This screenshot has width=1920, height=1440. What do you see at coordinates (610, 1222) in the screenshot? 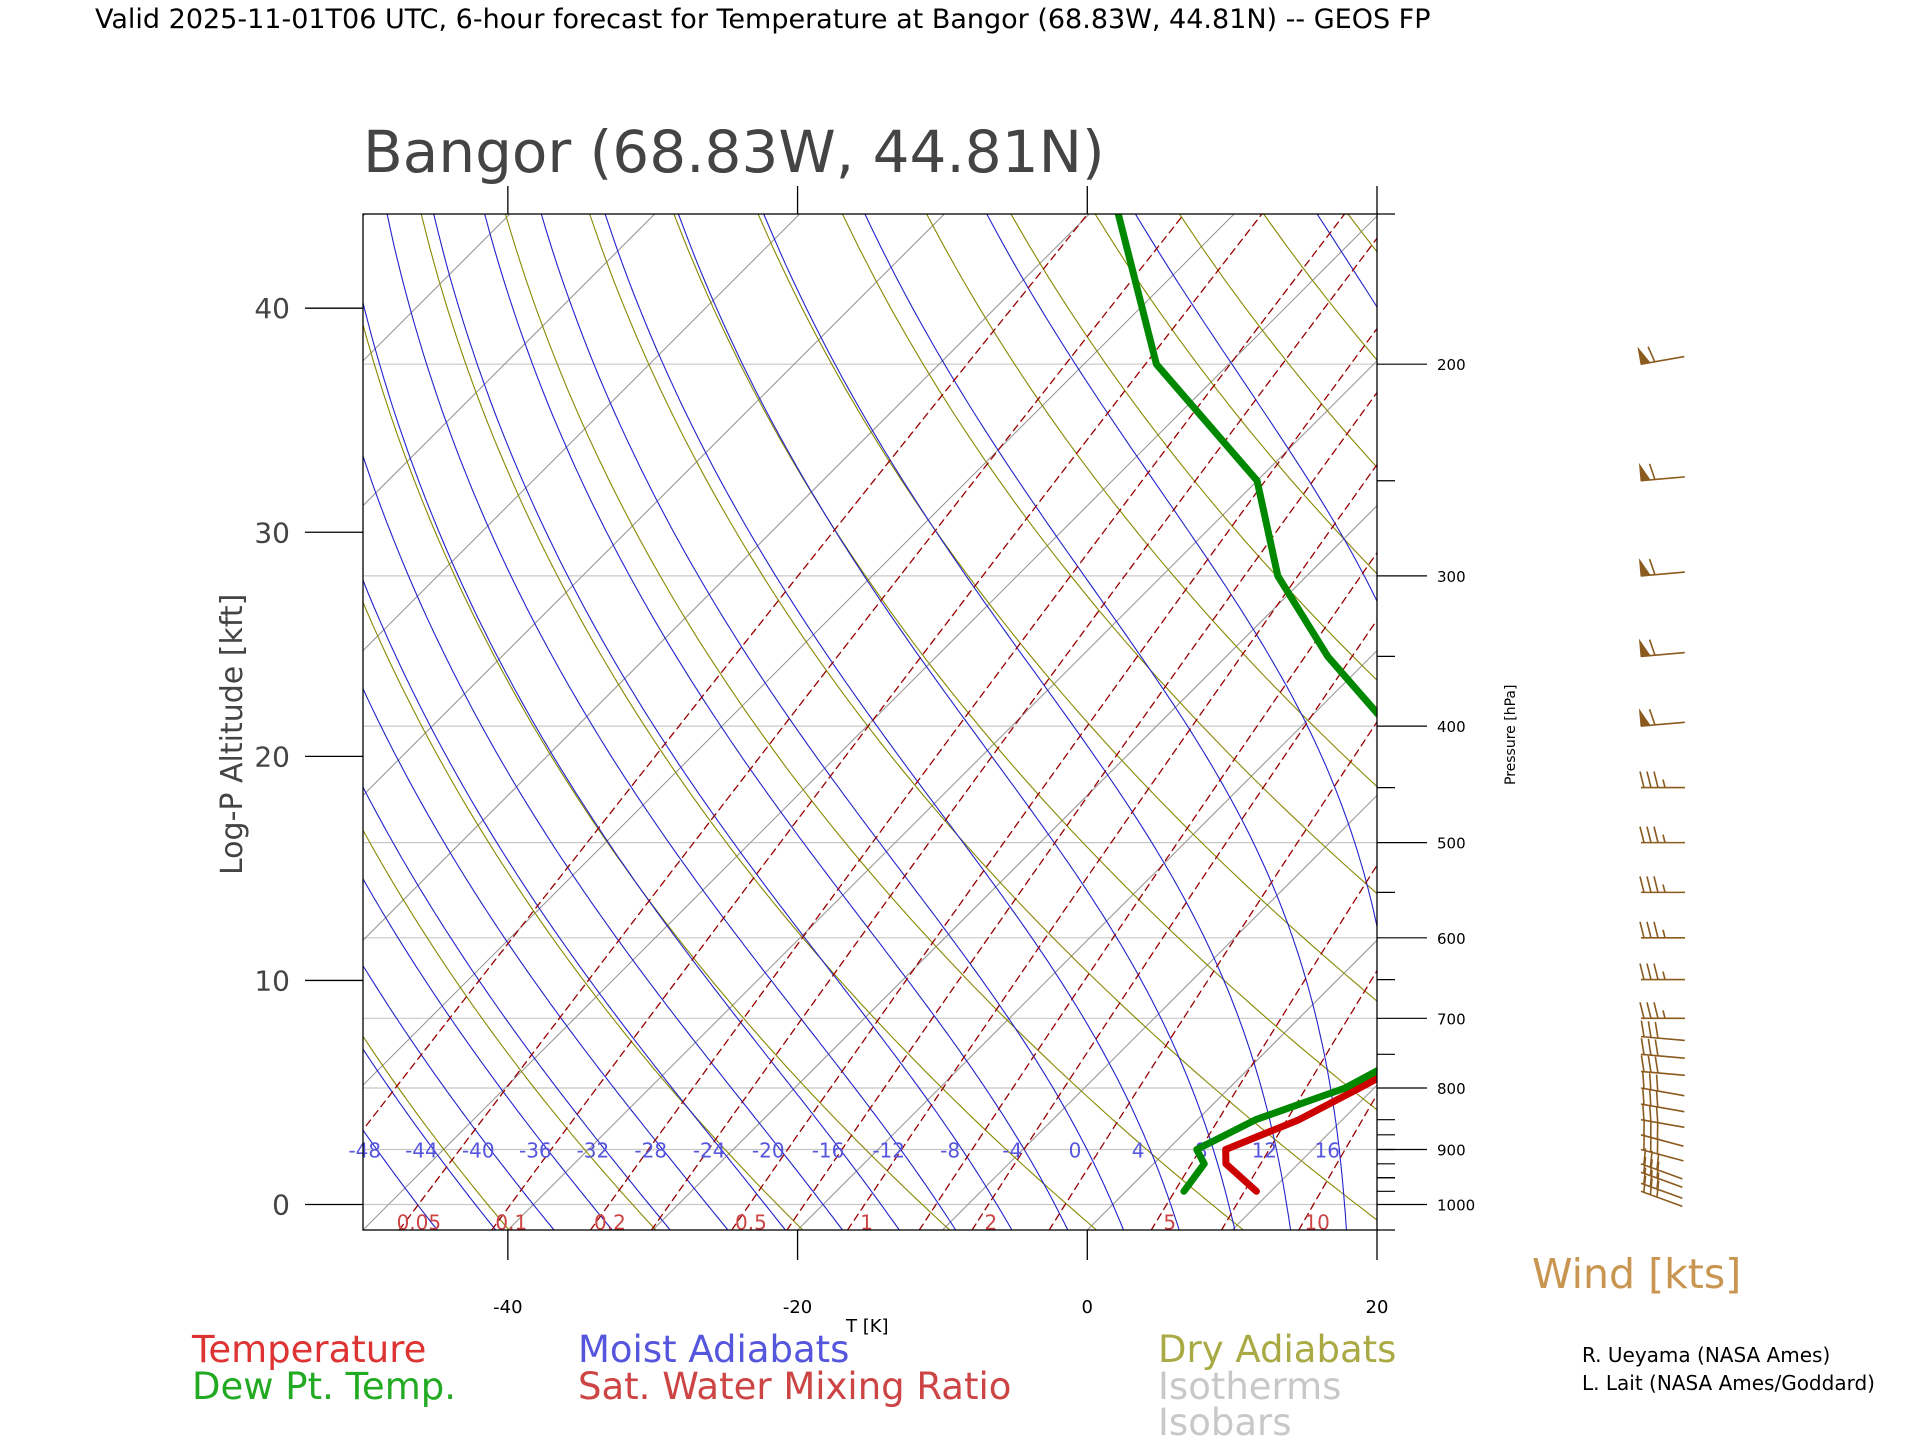
I see `mixing-ratio-label: 0.2` at bounding box center [610, 1222].